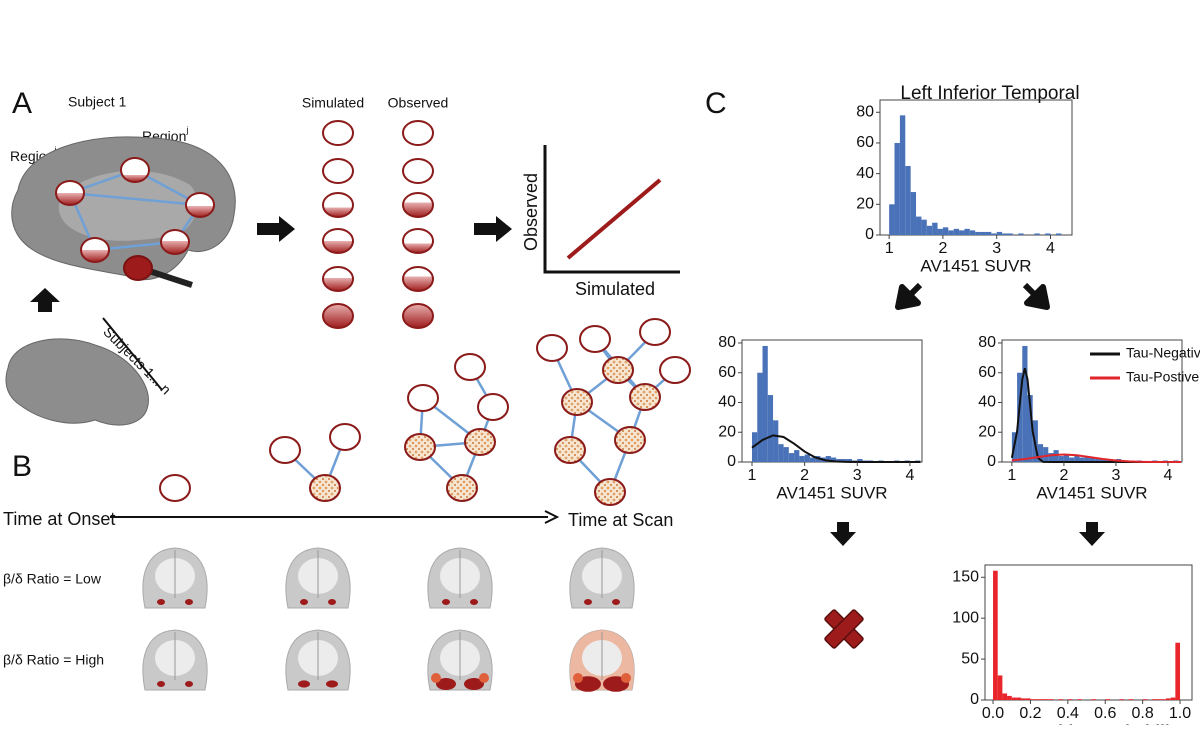 The width and height of the screenshot is (1200, 730). I want to click on ratio-label: β/δ Ratio = Low, so click(52, 579).